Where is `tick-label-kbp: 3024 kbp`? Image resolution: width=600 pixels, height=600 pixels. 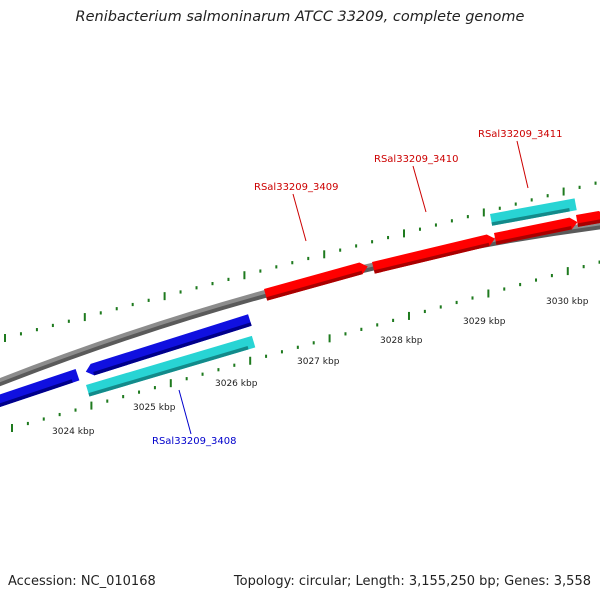 tick-label-kbp: 3024 kbp is located at coordinates (73, 432).